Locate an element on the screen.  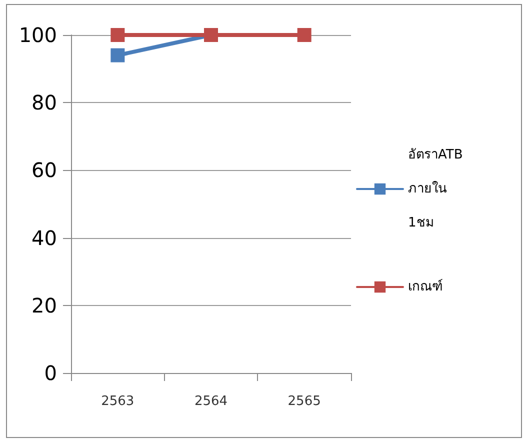
text: อัตราATB ภายใน 1ชม is located at coordinates (435, 189).